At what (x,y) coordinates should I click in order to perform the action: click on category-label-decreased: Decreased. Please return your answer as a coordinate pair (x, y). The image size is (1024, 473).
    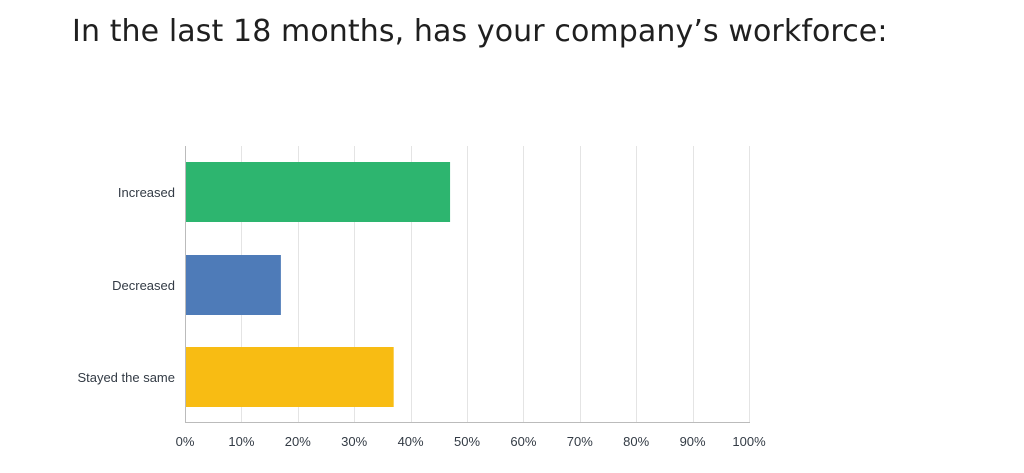
    Looking at the image, I should click on (143, 285).